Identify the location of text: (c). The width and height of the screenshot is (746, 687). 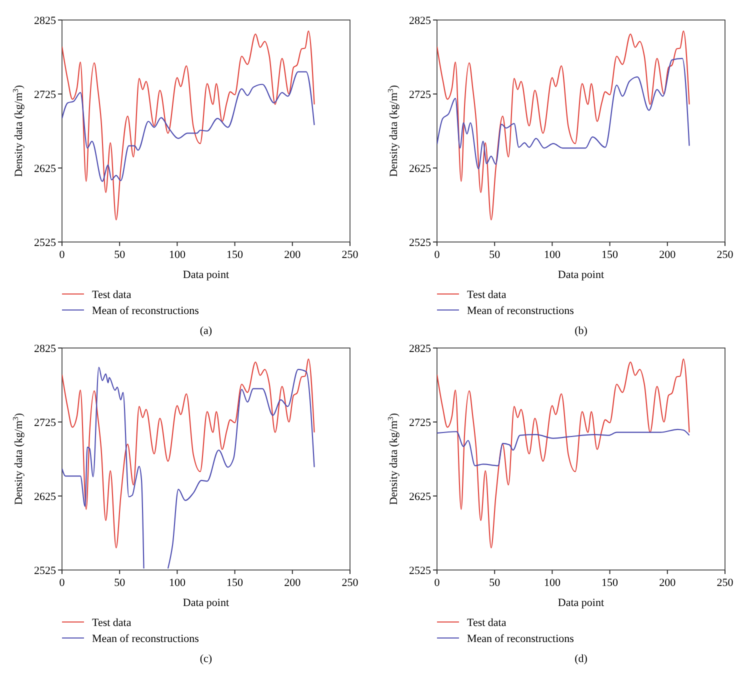
(206, 659).